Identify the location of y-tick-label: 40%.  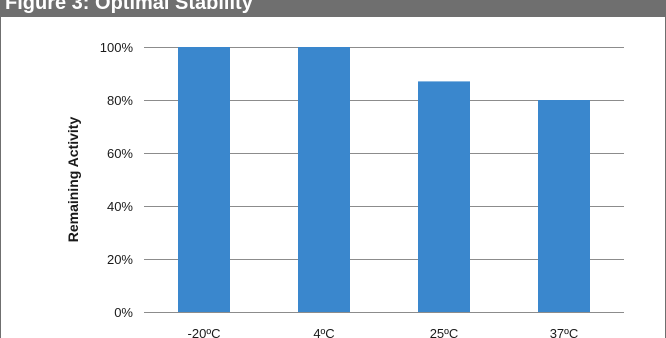
(120, 206).